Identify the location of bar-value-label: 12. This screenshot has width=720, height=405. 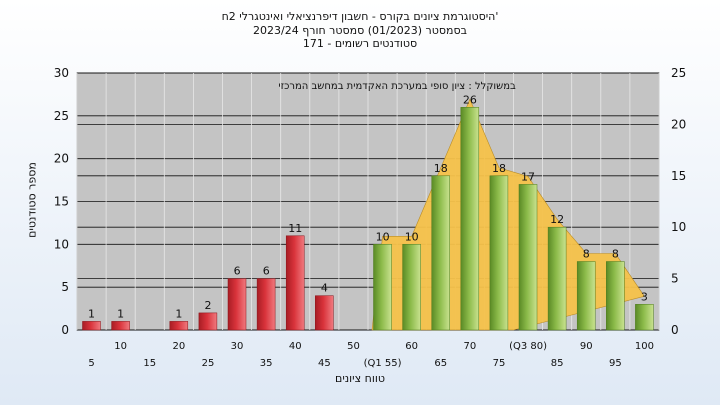
(557, 219).